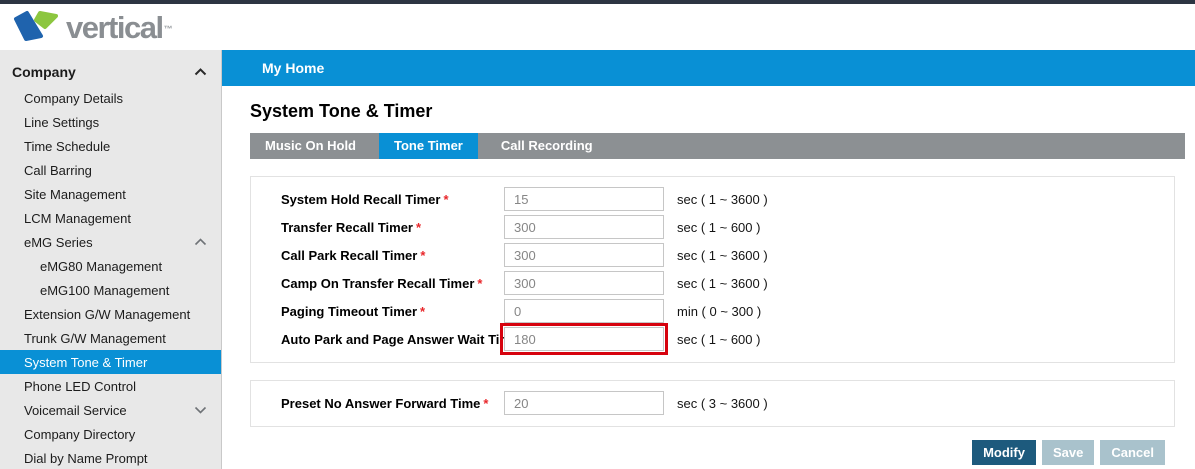  What do you see at coordinates (110, 170) in the screenshot?
I see `sidebar-item-call-barring: Call Barring` at bounding box center [110, 170].